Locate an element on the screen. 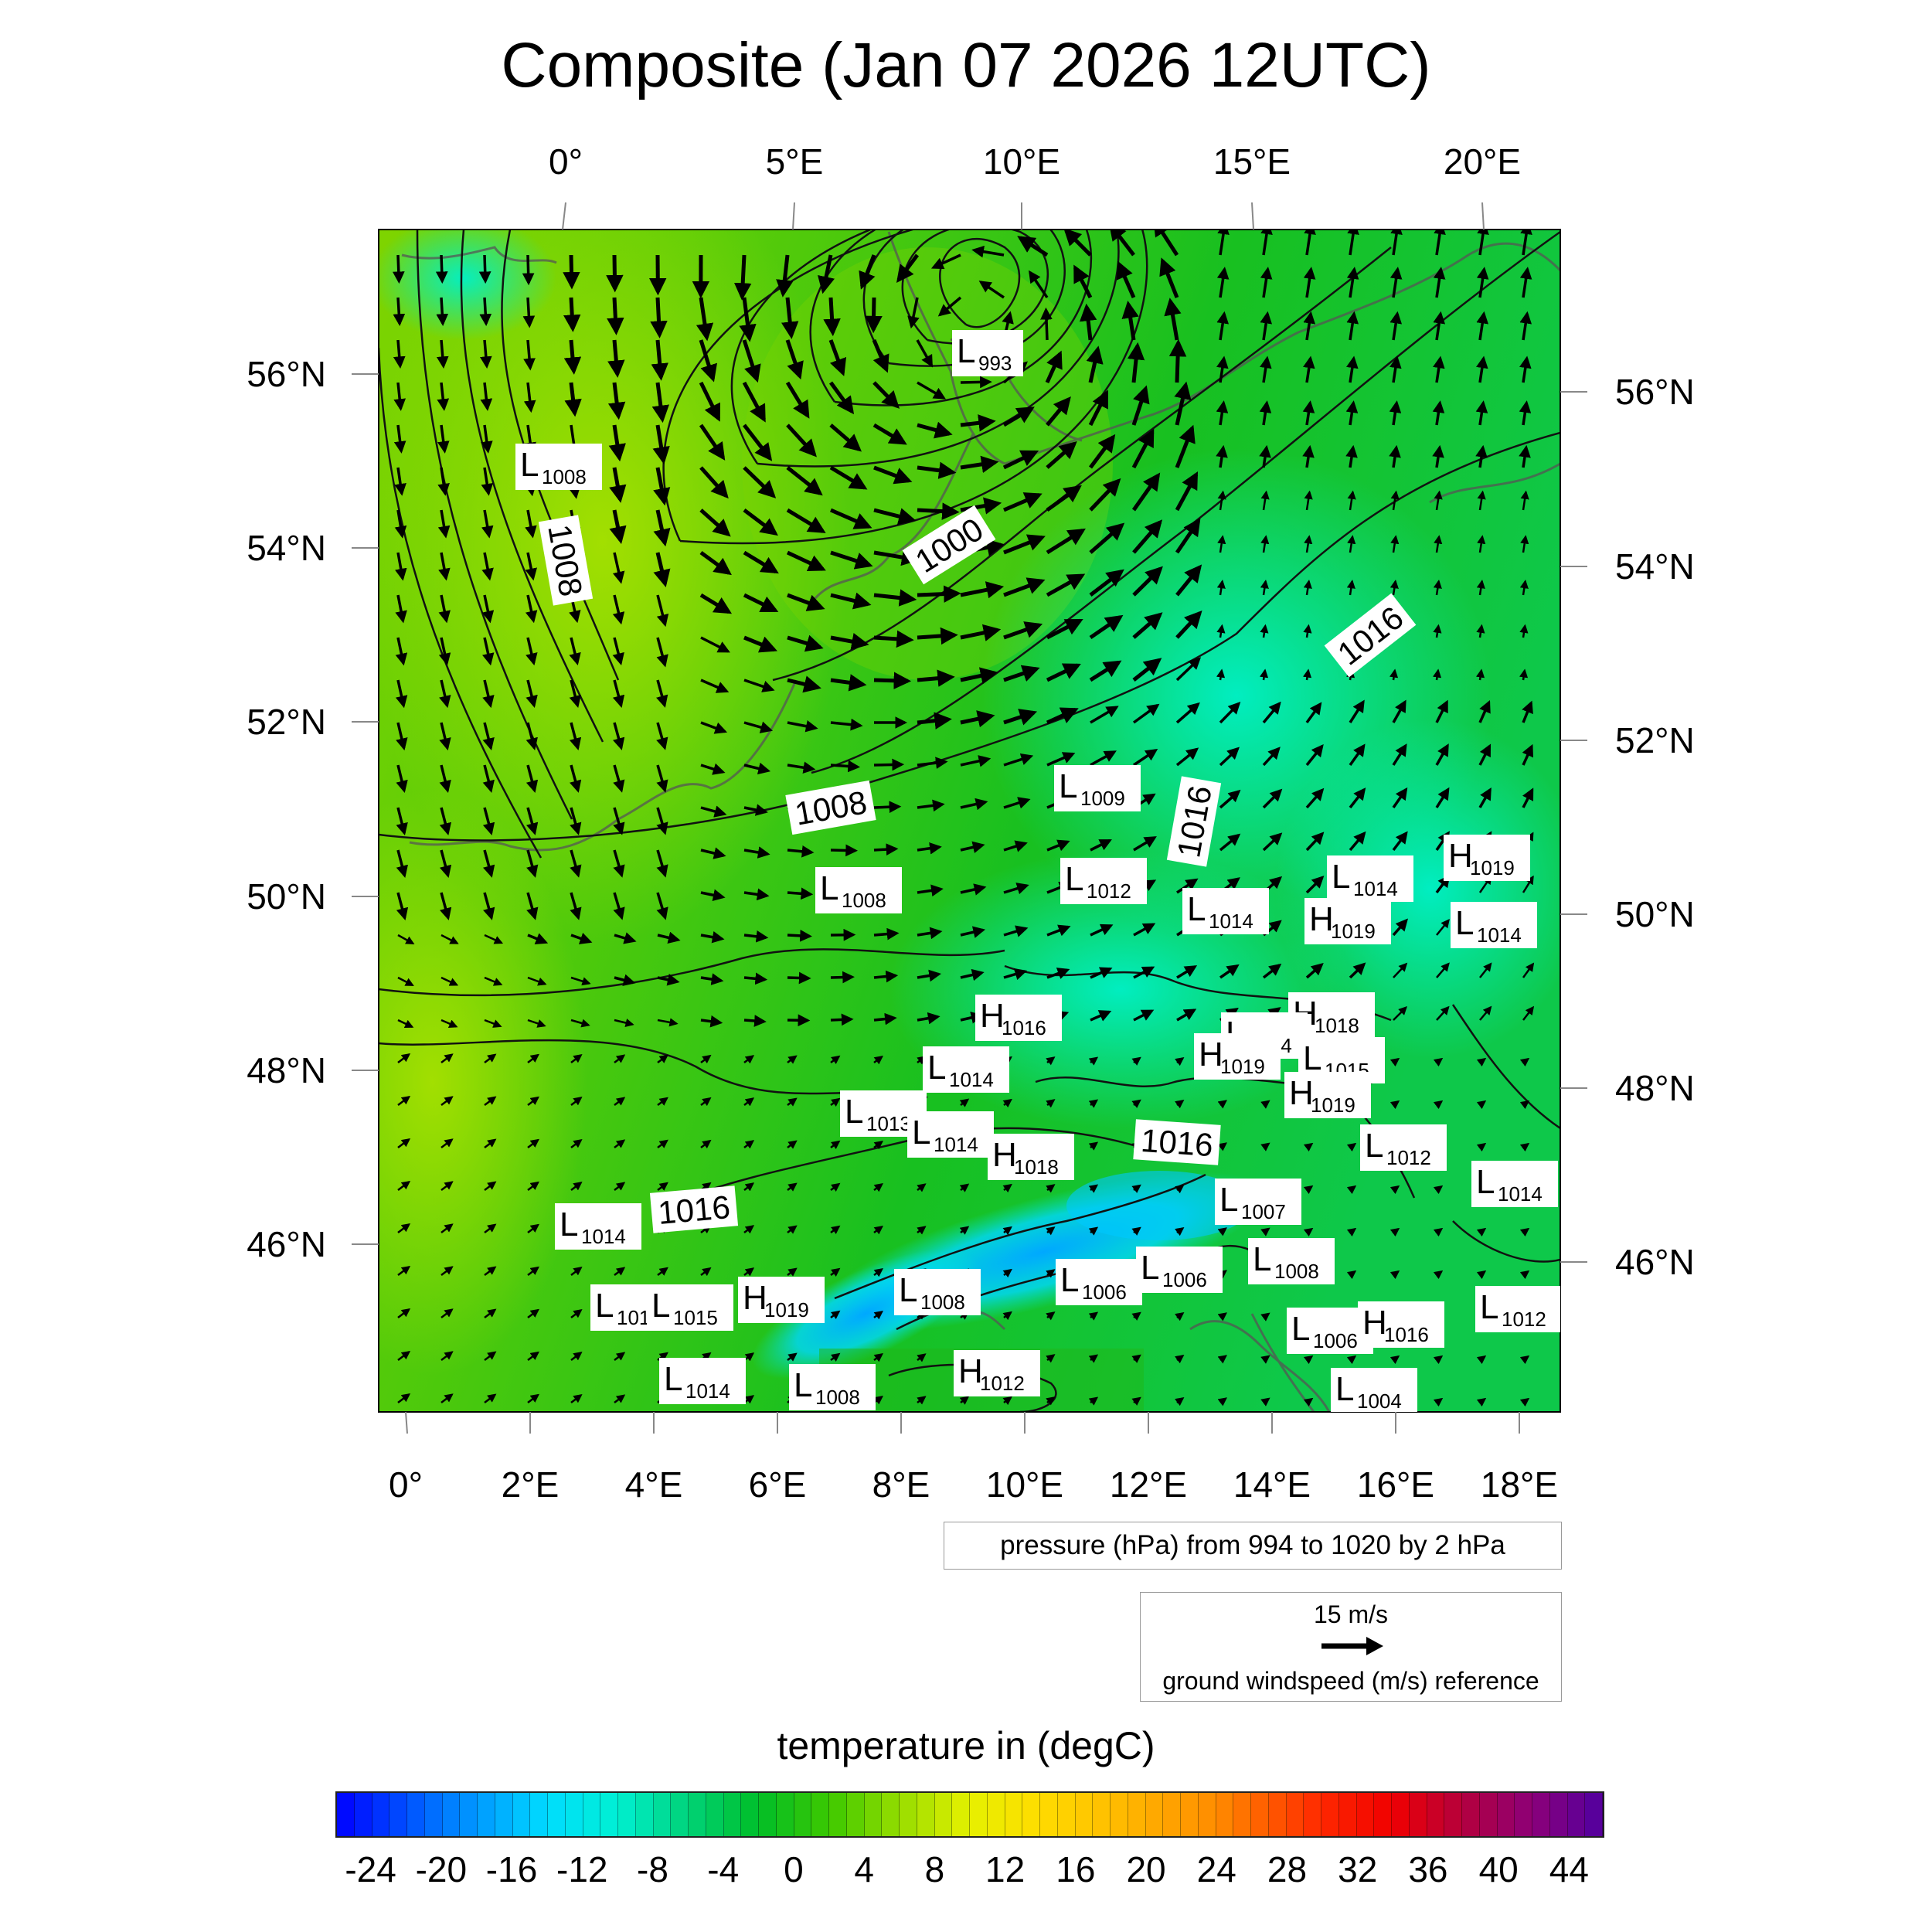  pressure-center-value: 1008 is located at coordinates (864, 900).